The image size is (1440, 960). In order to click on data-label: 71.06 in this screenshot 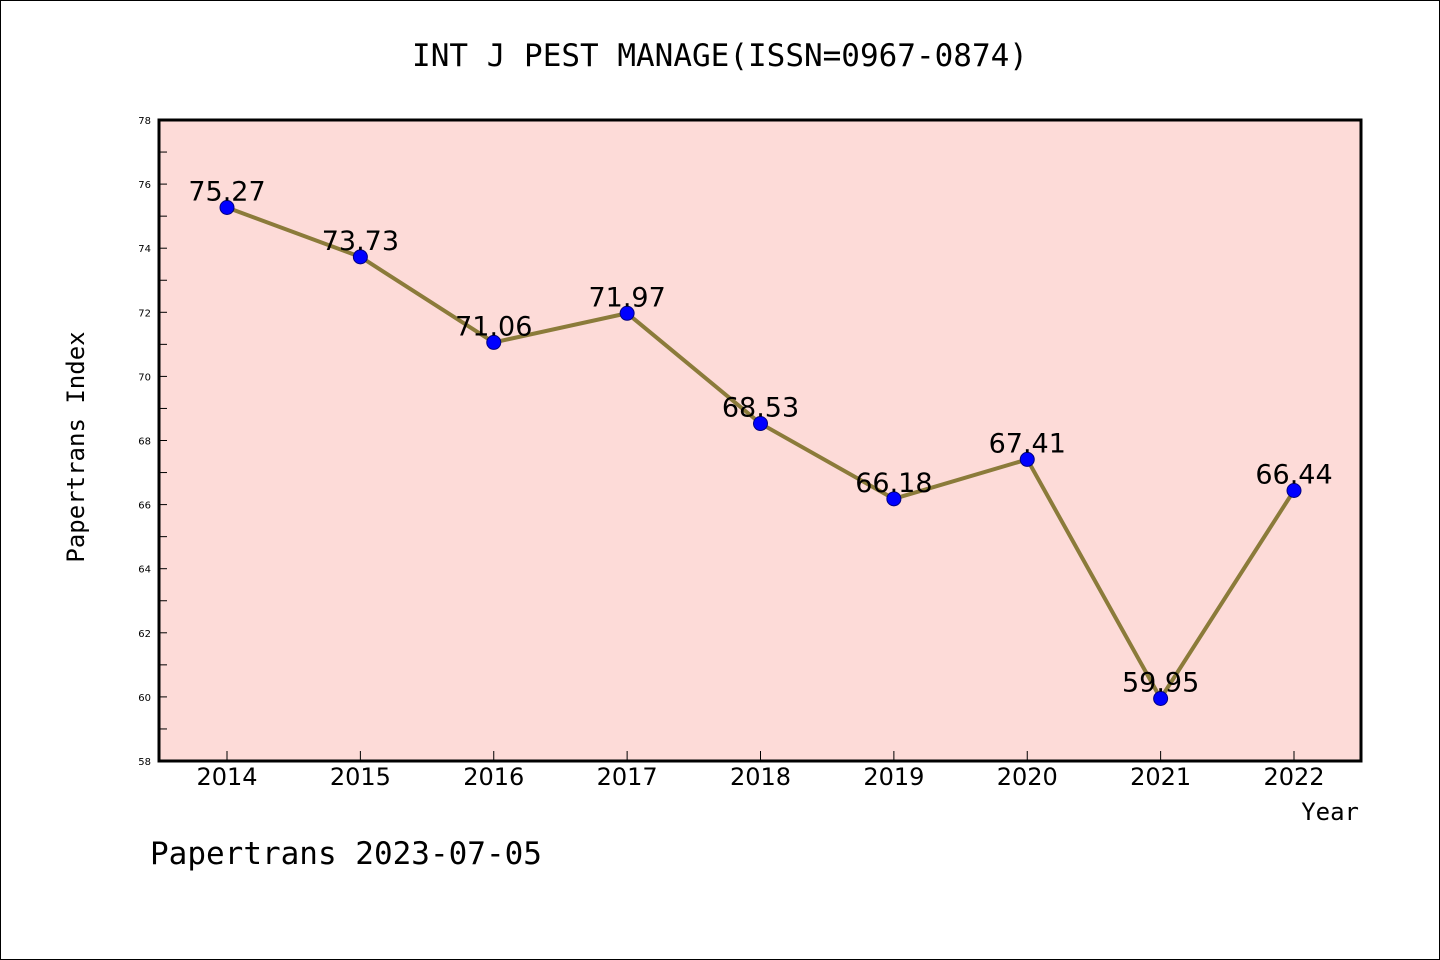, I will do `click(493, 326)`.